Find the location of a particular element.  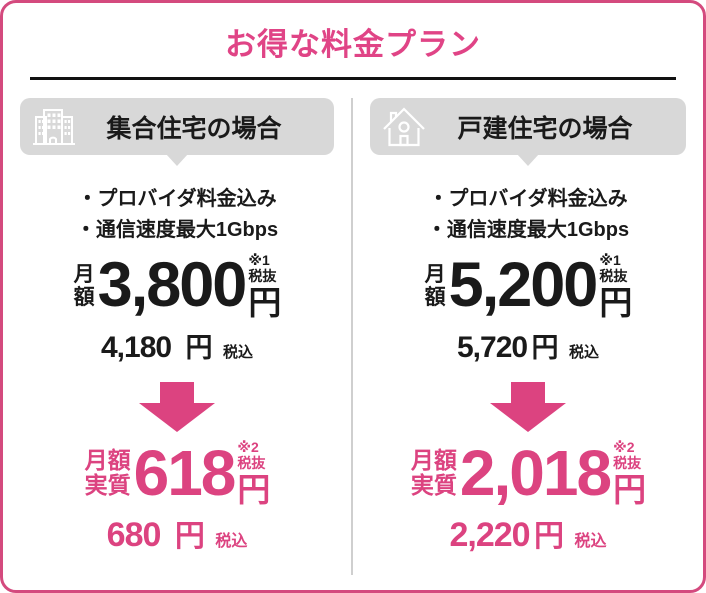

tax-included-amount: 5,720 is located at coordinates (492, 347).